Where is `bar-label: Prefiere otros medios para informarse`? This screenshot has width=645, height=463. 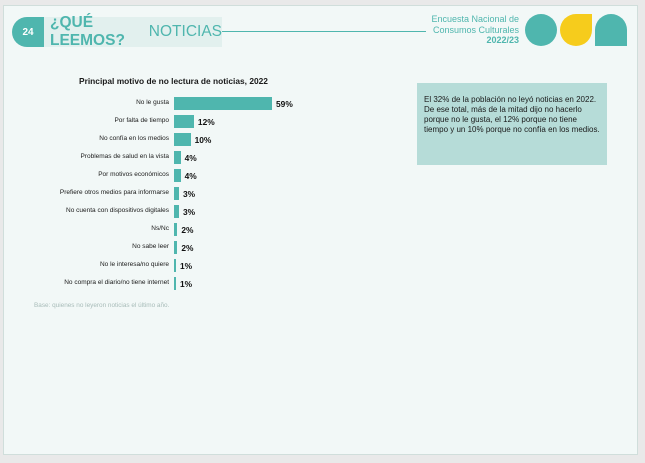
bar-label: Prefiere otros medios para informarse is located at coordinates (114, 192).